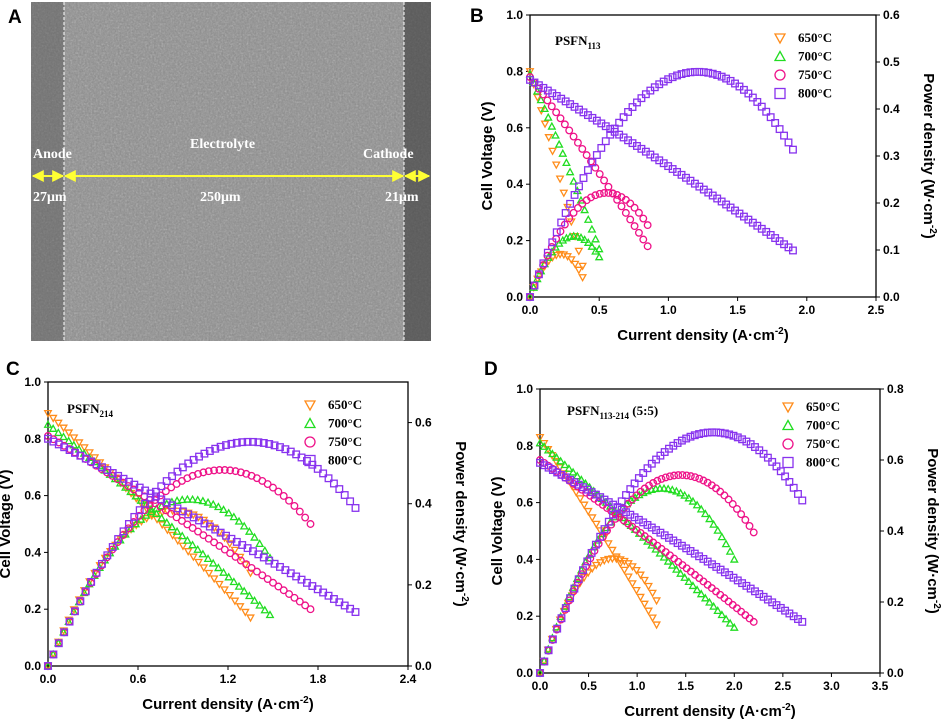 The image size is (941, 723). What do you see at coordinates (423, 504) in the screenshot?
I see `y2-tick-label: 0.4` at bounding box center [423, 504].